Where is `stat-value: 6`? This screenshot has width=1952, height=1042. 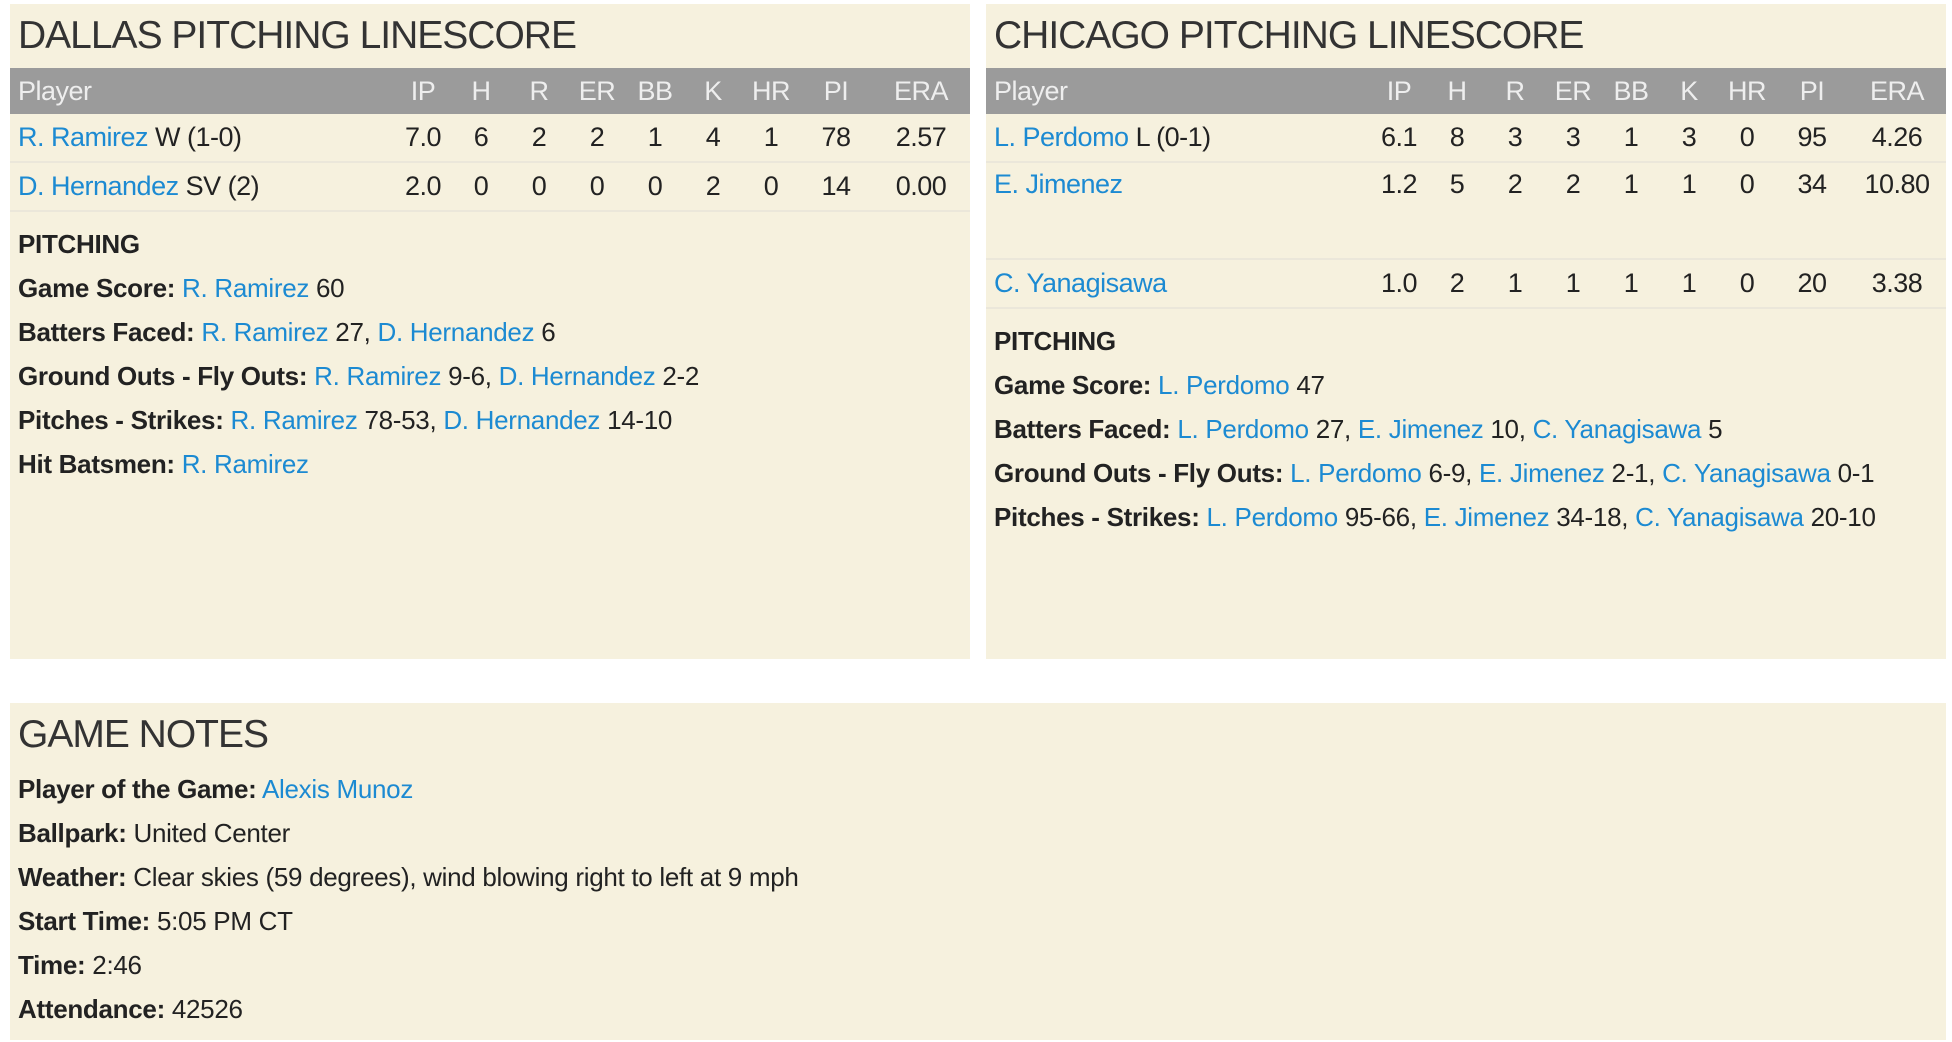 stat-value: 6 is located at coordinates (545, 332).